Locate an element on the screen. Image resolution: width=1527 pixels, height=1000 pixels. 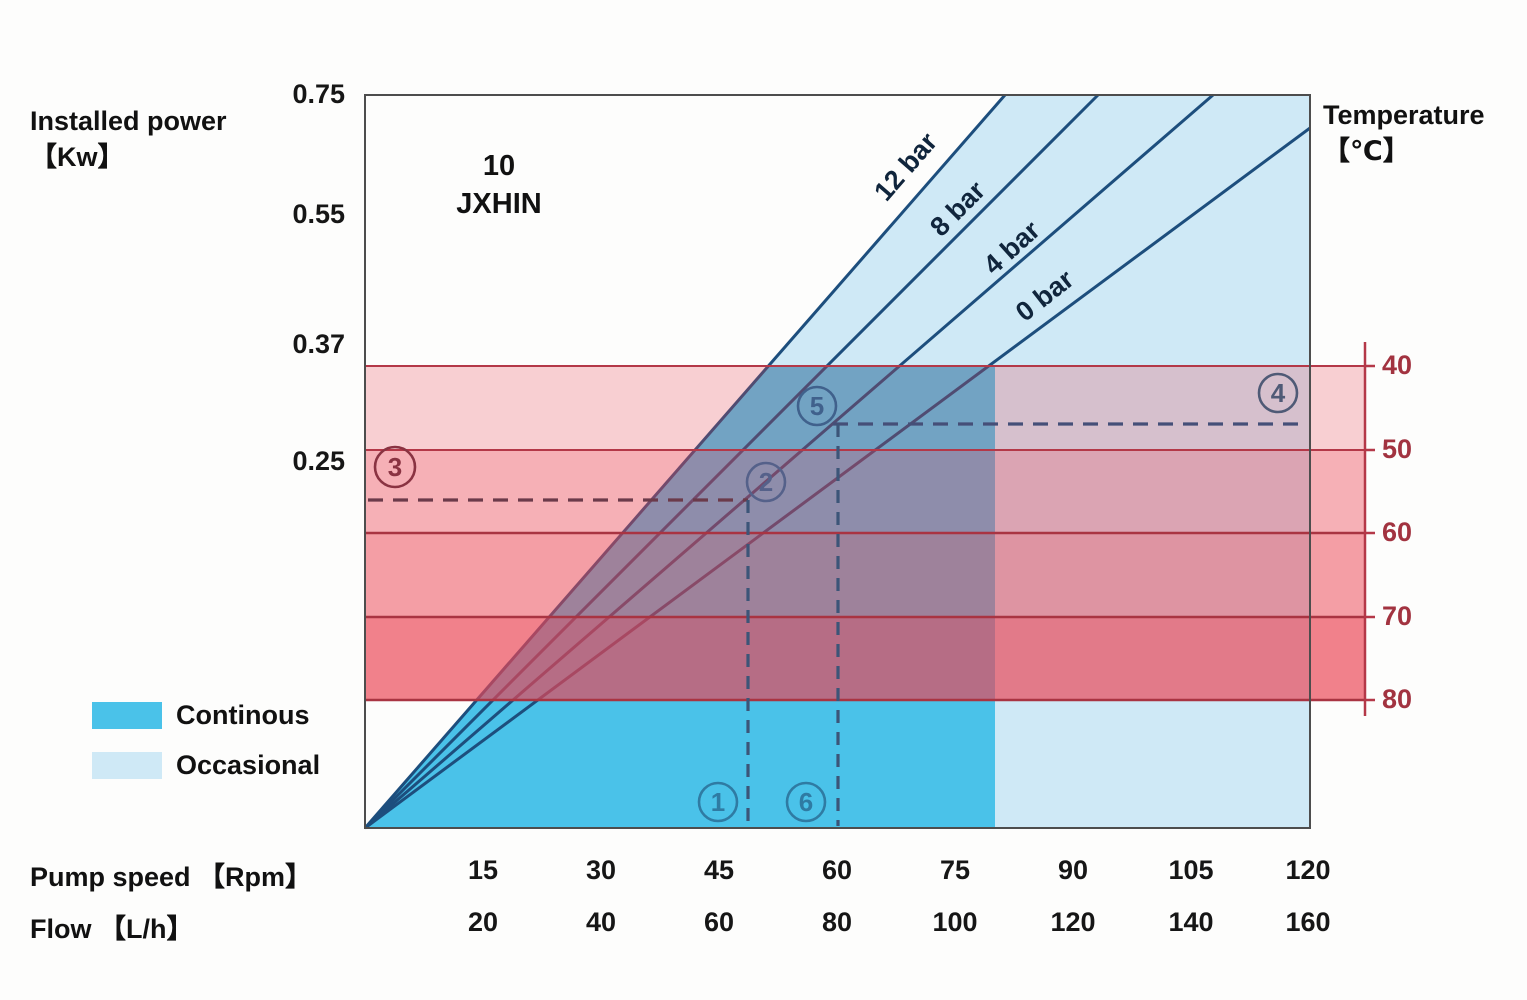
y-tick-0-37: 0.37 is located at coordinates (318, 344).